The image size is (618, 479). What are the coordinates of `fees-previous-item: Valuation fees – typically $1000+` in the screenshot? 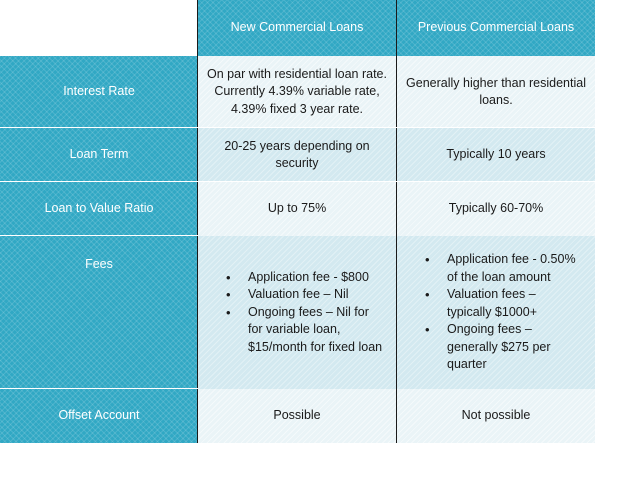 It's located at (501, 303).